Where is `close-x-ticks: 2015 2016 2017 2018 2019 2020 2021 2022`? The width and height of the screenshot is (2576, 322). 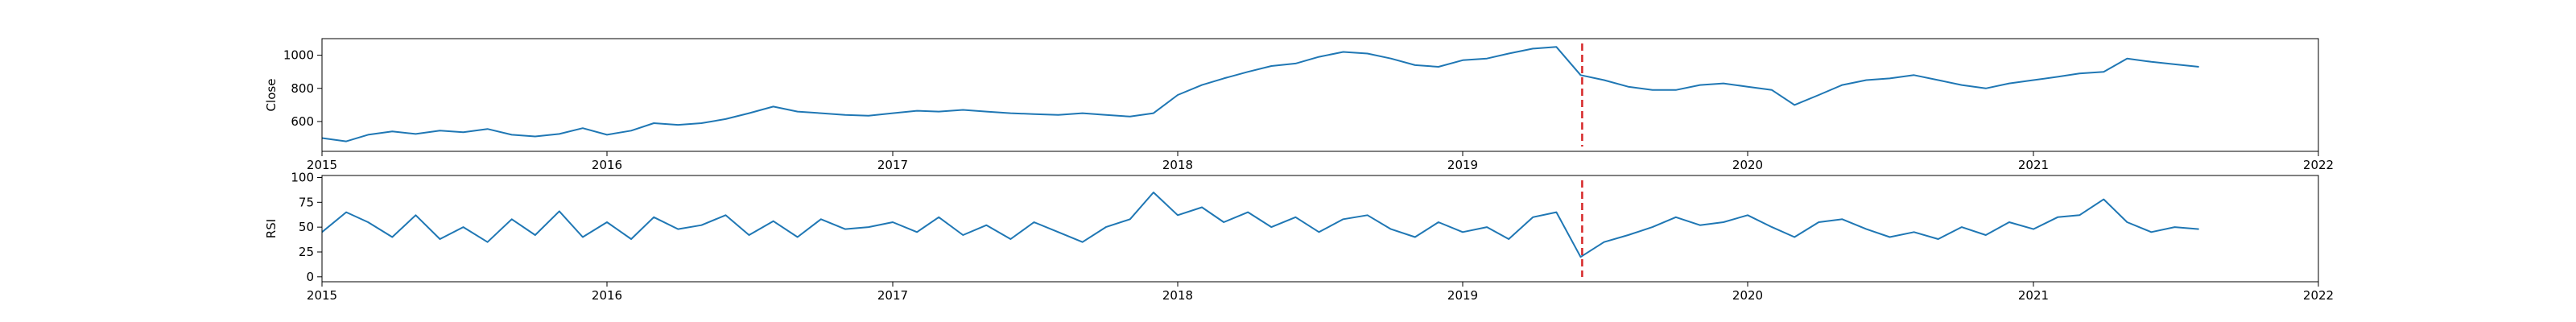 close-x-ticks: 2015 2016 2017 2018 2019 2020 2021 2022 is located at coordinates (1320, 161).